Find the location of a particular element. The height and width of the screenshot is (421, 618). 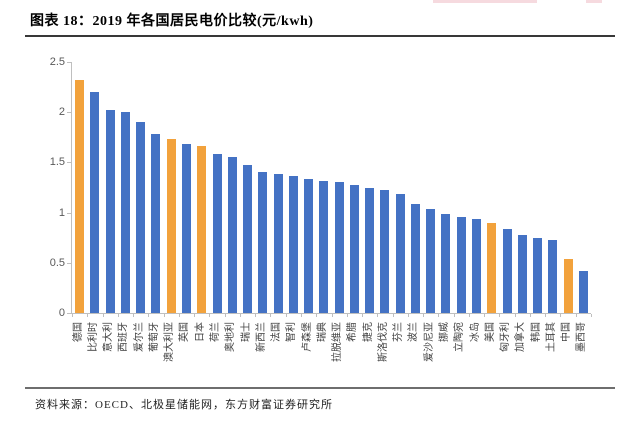

bar-爱沙尼亚 is located at coordinates (431, 260).